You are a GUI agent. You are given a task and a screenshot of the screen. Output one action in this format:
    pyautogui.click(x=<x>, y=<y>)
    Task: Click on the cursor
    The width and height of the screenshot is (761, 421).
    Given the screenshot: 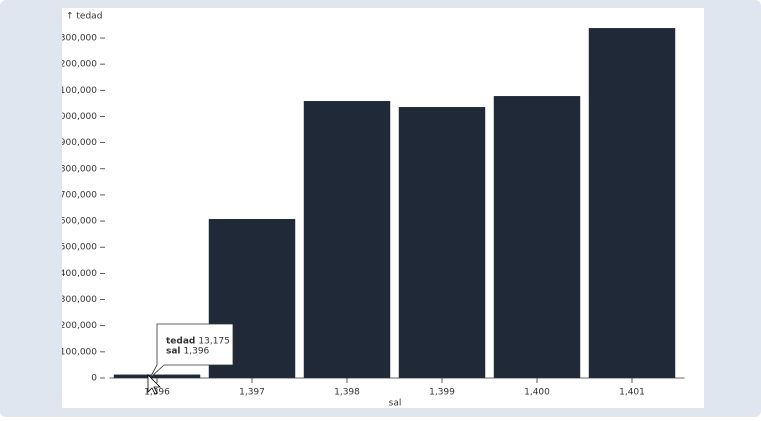 What is the action you would take?
    pyautogui.click(x=154, y=384)
    